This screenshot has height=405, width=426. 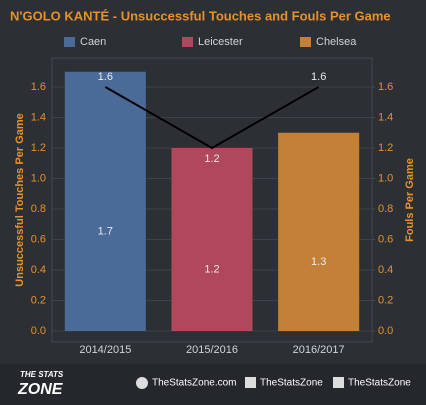 What do you see at coordinates (38, 209) in the screenshot?
I see `y-tick-label: 0.8` at bounding box center [38, 209].